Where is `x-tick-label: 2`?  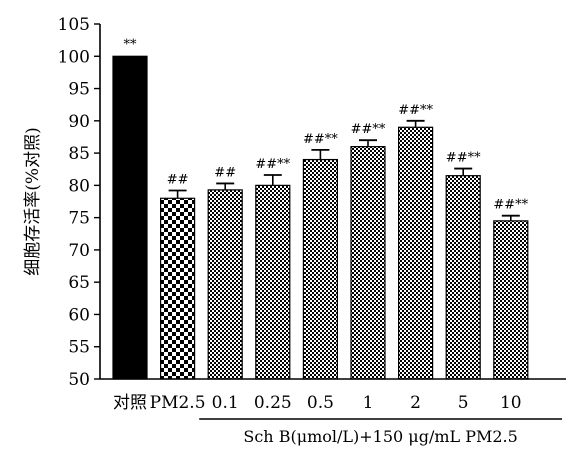
x-tick-label: 2 is located at coordinates (415, 403).